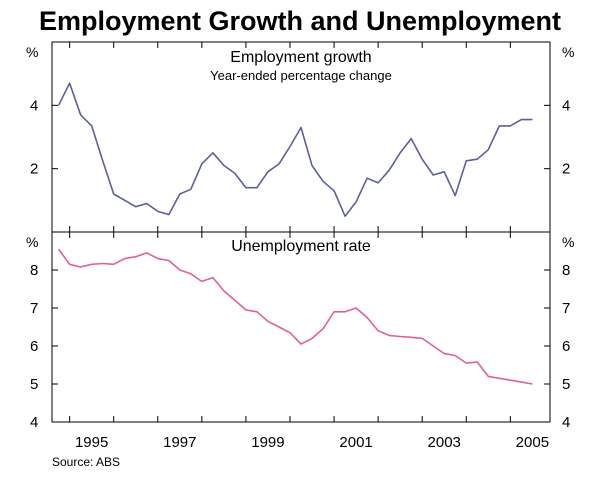  What do you see at coordinates (300, 21) in the screenshot?
I see `chart-title: Employment Growth and Unemployment` at bounding box center [300, 21].